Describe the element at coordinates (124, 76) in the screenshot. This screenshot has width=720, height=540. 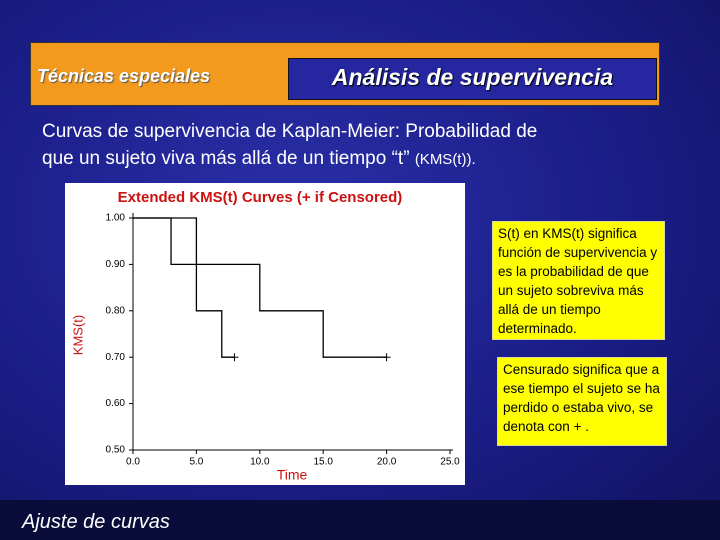
I see `section-label: Técnicas especiales` at that location.